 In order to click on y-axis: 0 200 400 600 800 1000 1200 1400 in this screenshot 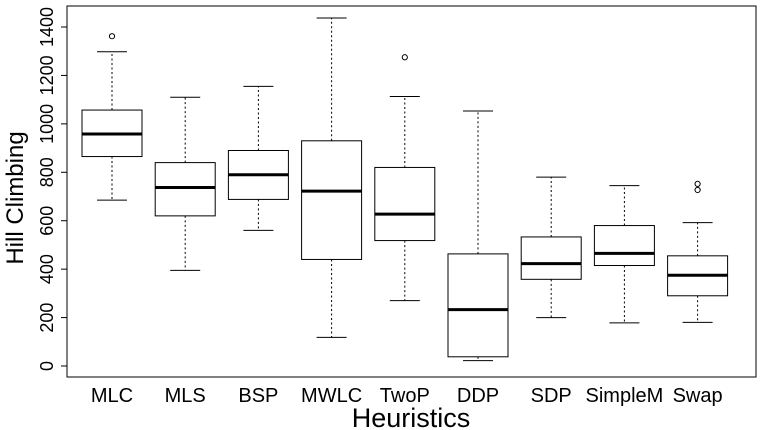, I will do `click(52, 189)`.